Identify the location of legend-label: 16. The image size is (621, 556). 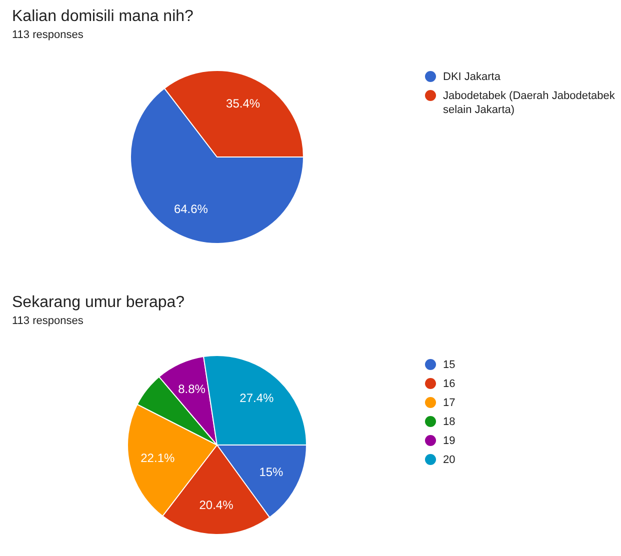
(449, 384).